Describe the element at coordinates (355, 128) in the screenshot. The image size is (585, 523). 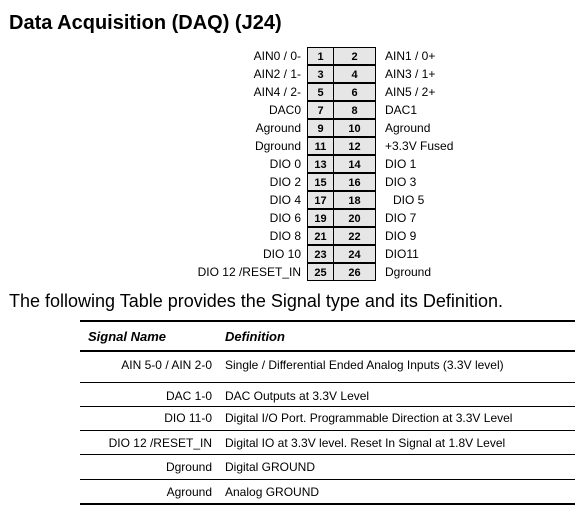
I see `pin-number-even: 10` at that location.